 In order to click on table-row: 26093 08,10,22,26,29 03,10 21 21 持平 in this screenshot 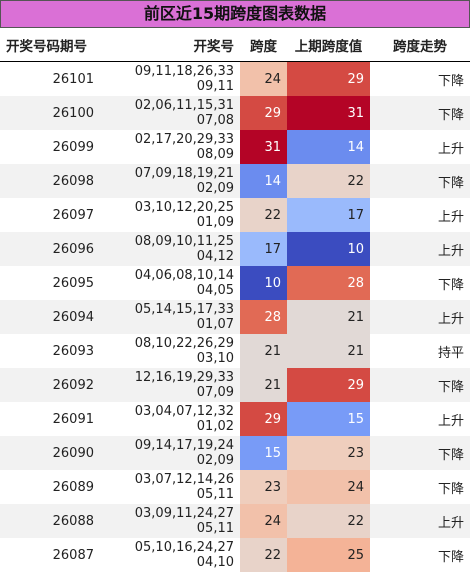, I will do `click(235, 351)`.